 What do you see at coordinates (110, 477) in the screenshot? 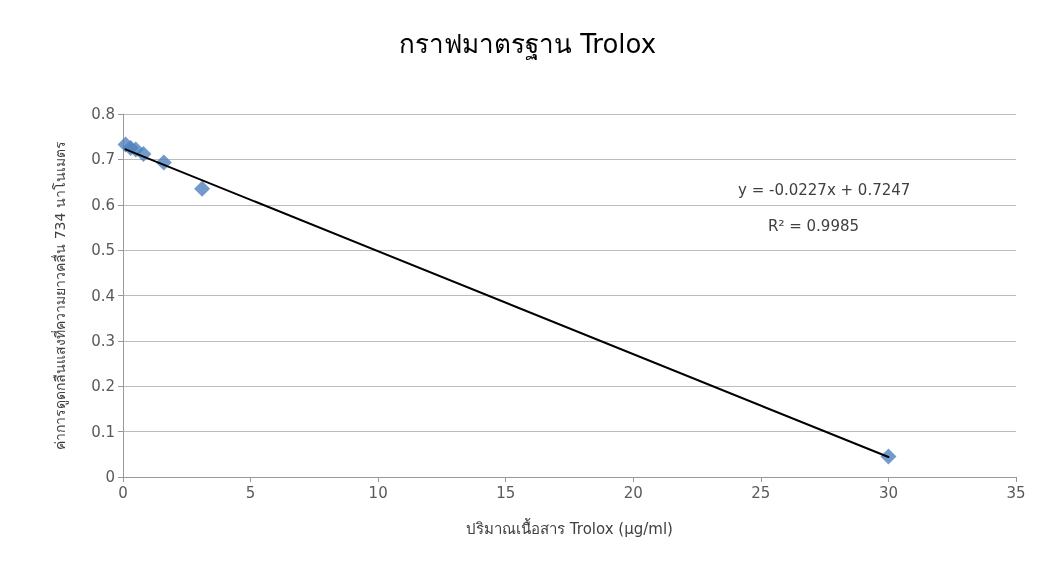
I see `y-tick-label: 0` at bounding box center [110, 477].